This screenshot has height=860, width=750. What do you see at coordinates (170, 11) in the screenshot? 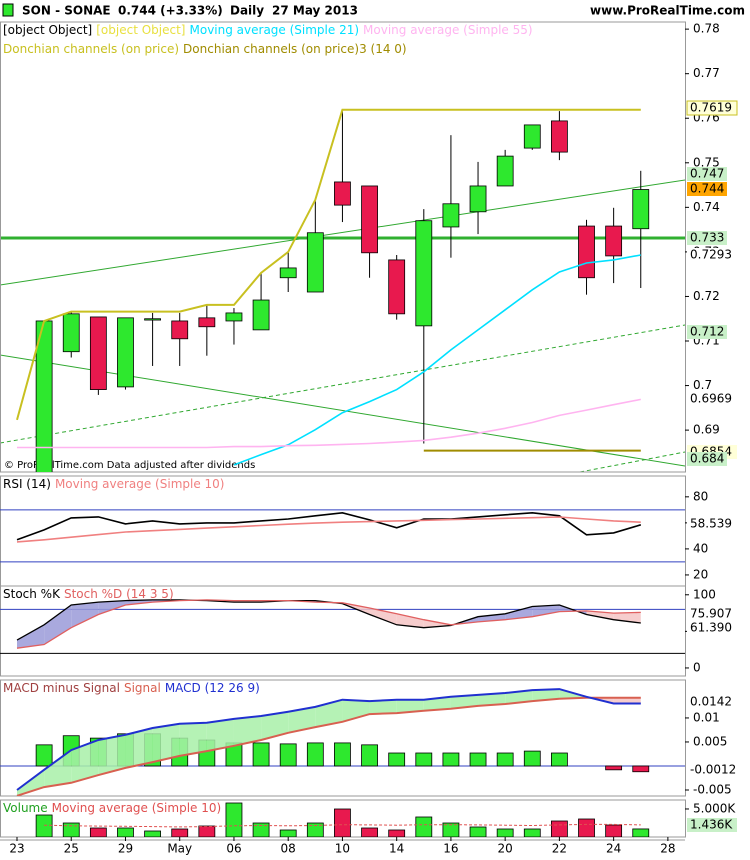
I see `quote: 0.744 (+3.33%)` at bounding box center [170, 11].